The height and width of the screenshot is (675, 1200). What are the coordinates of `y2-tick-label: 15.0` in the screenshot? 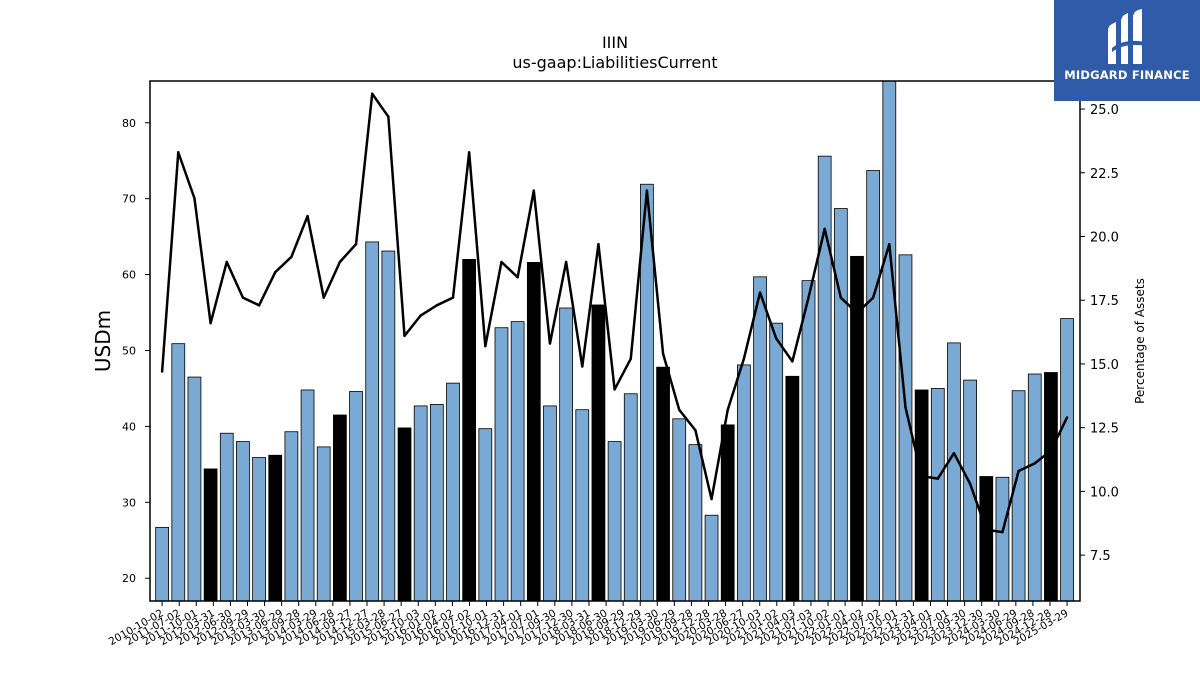 It's located at (1104, 365).